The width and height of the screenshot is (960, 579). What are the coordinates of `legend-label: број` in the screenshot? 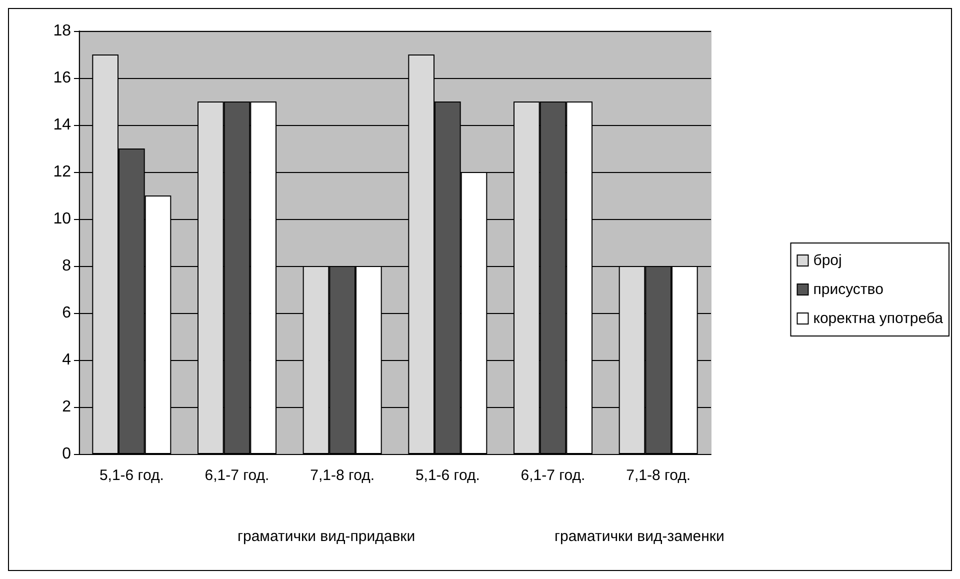 It's located at (827, 260).